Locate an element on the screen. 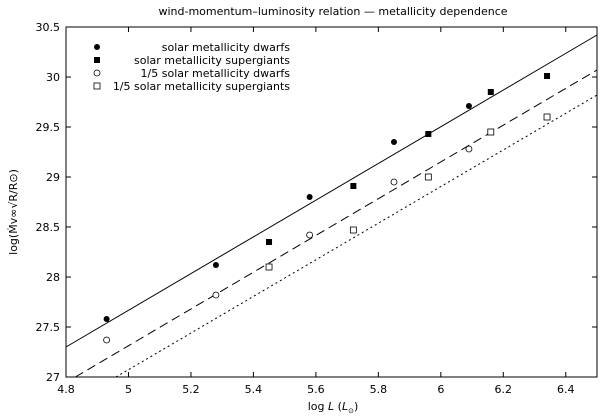 The image size is (600, 417). y-tick-label: 29 is located at coordinates (53, 177).